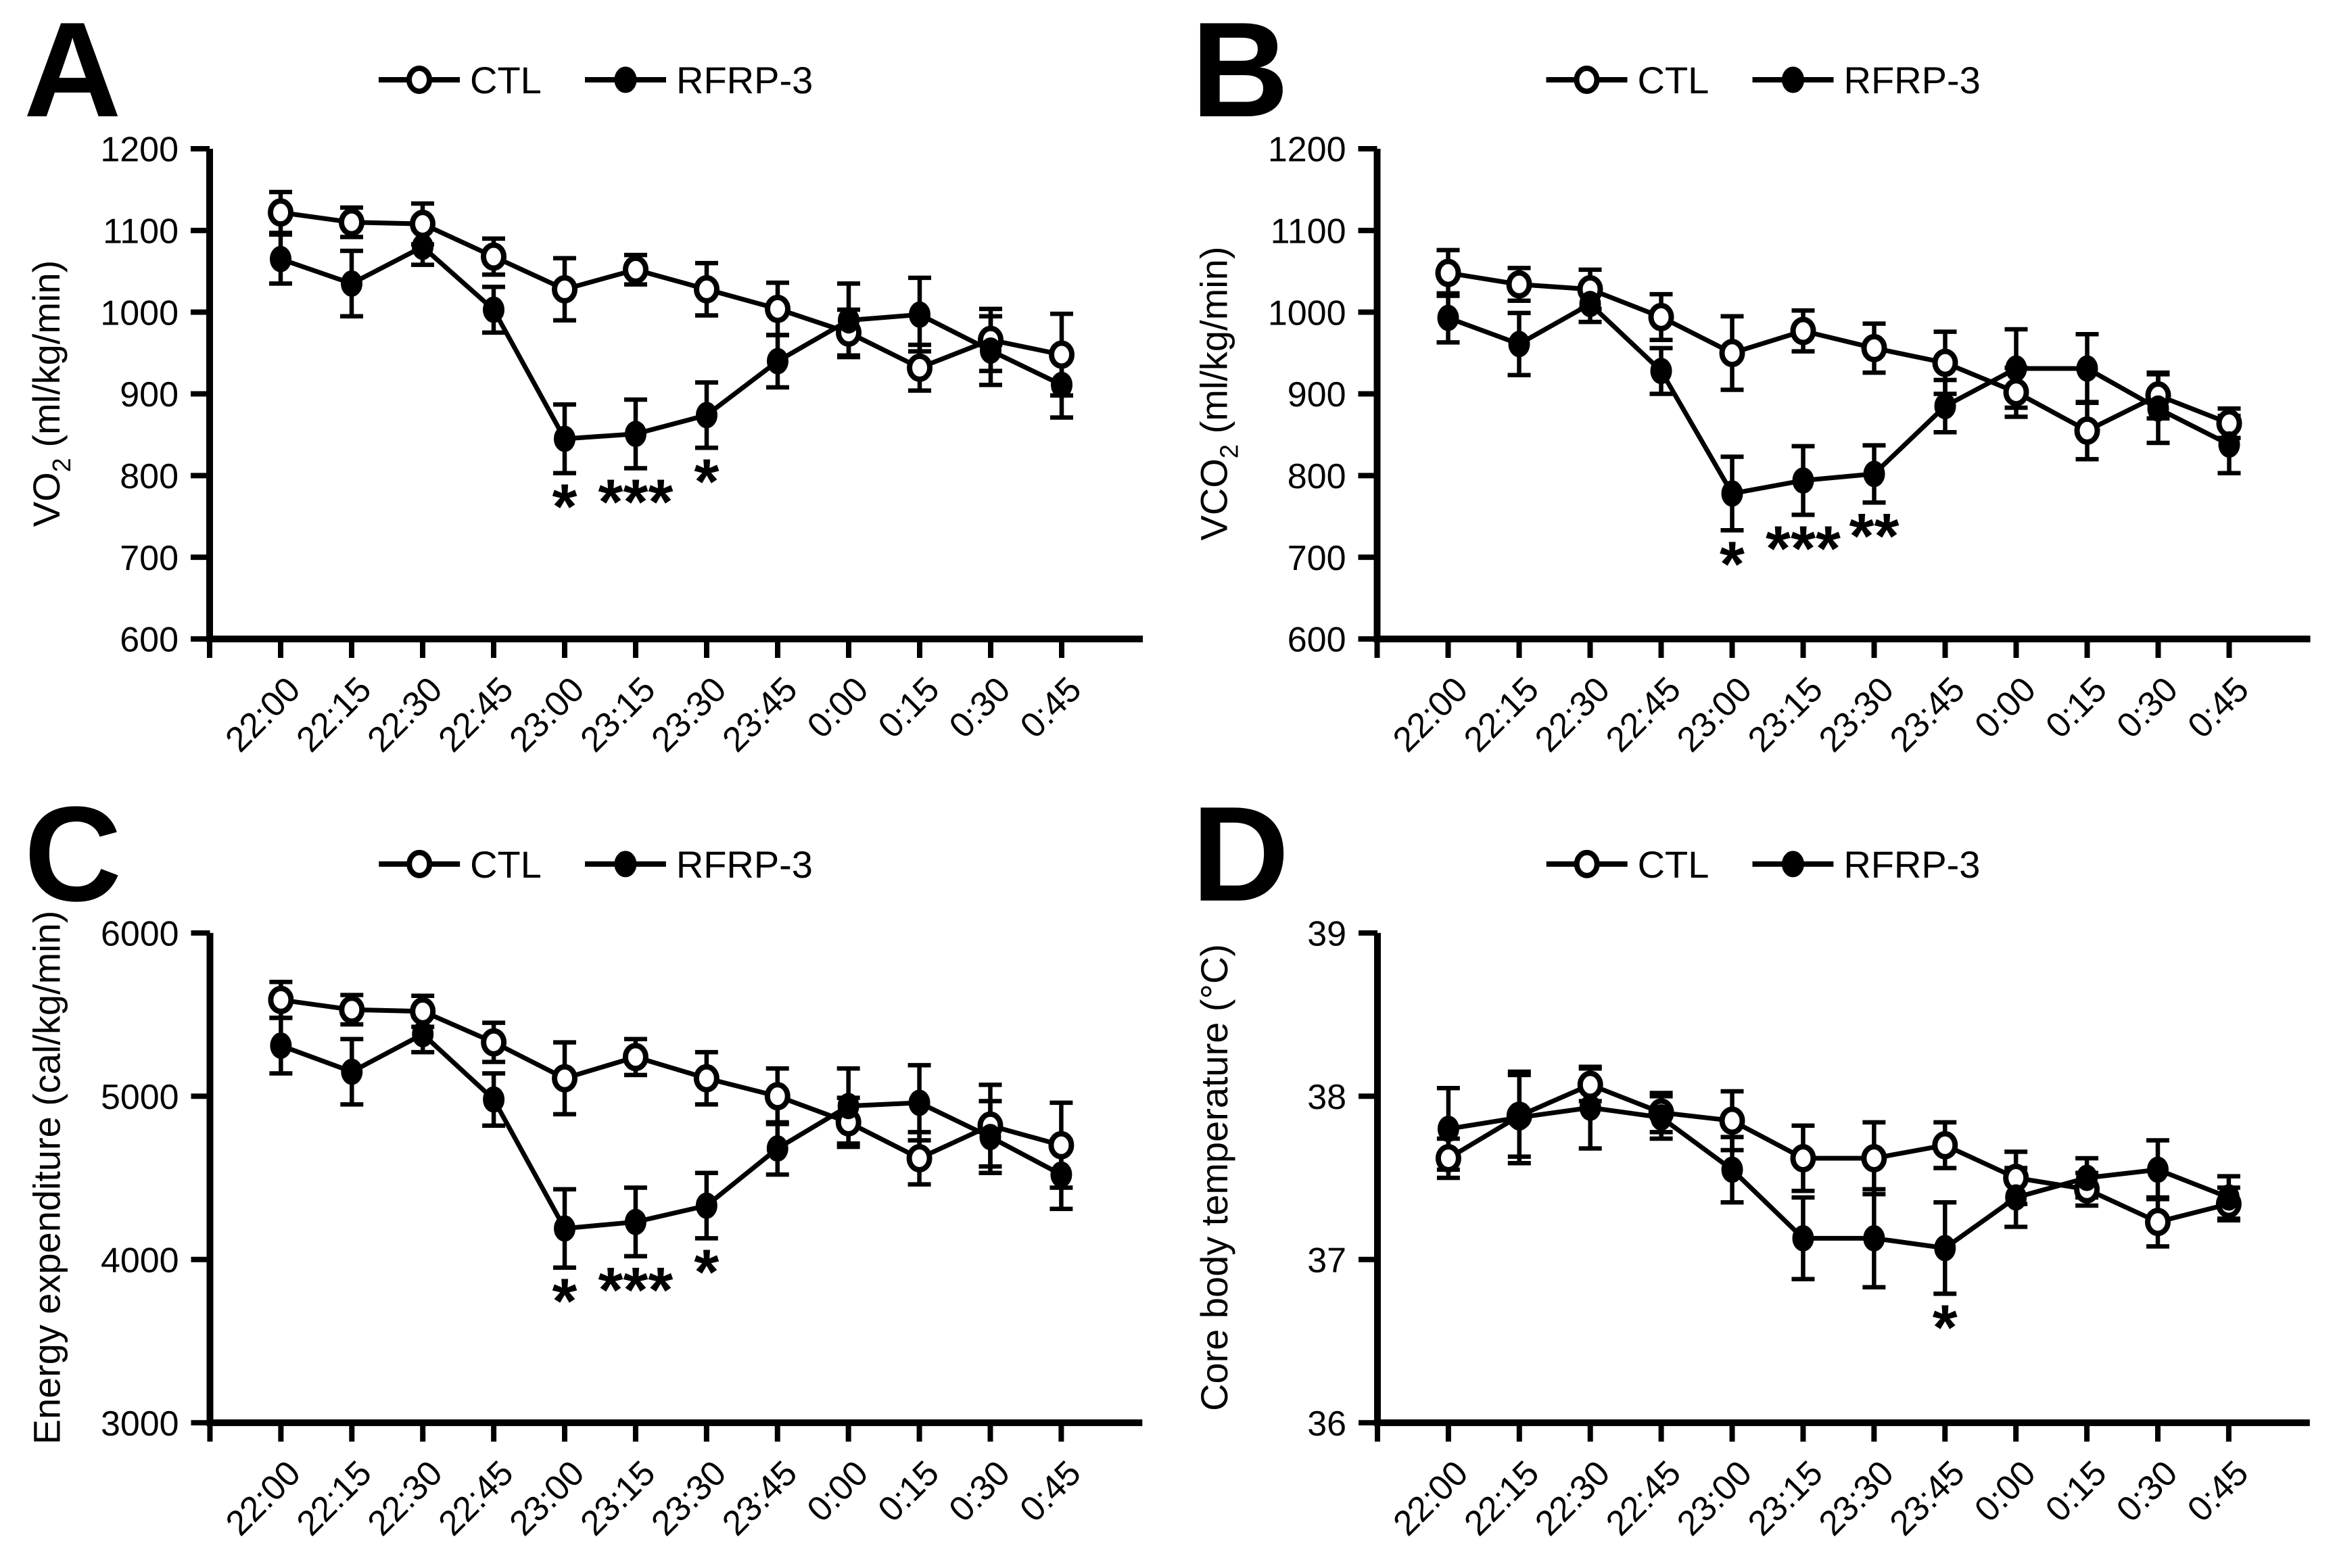  I want to click on y-tick-label: 5000, so click(140, 1097).